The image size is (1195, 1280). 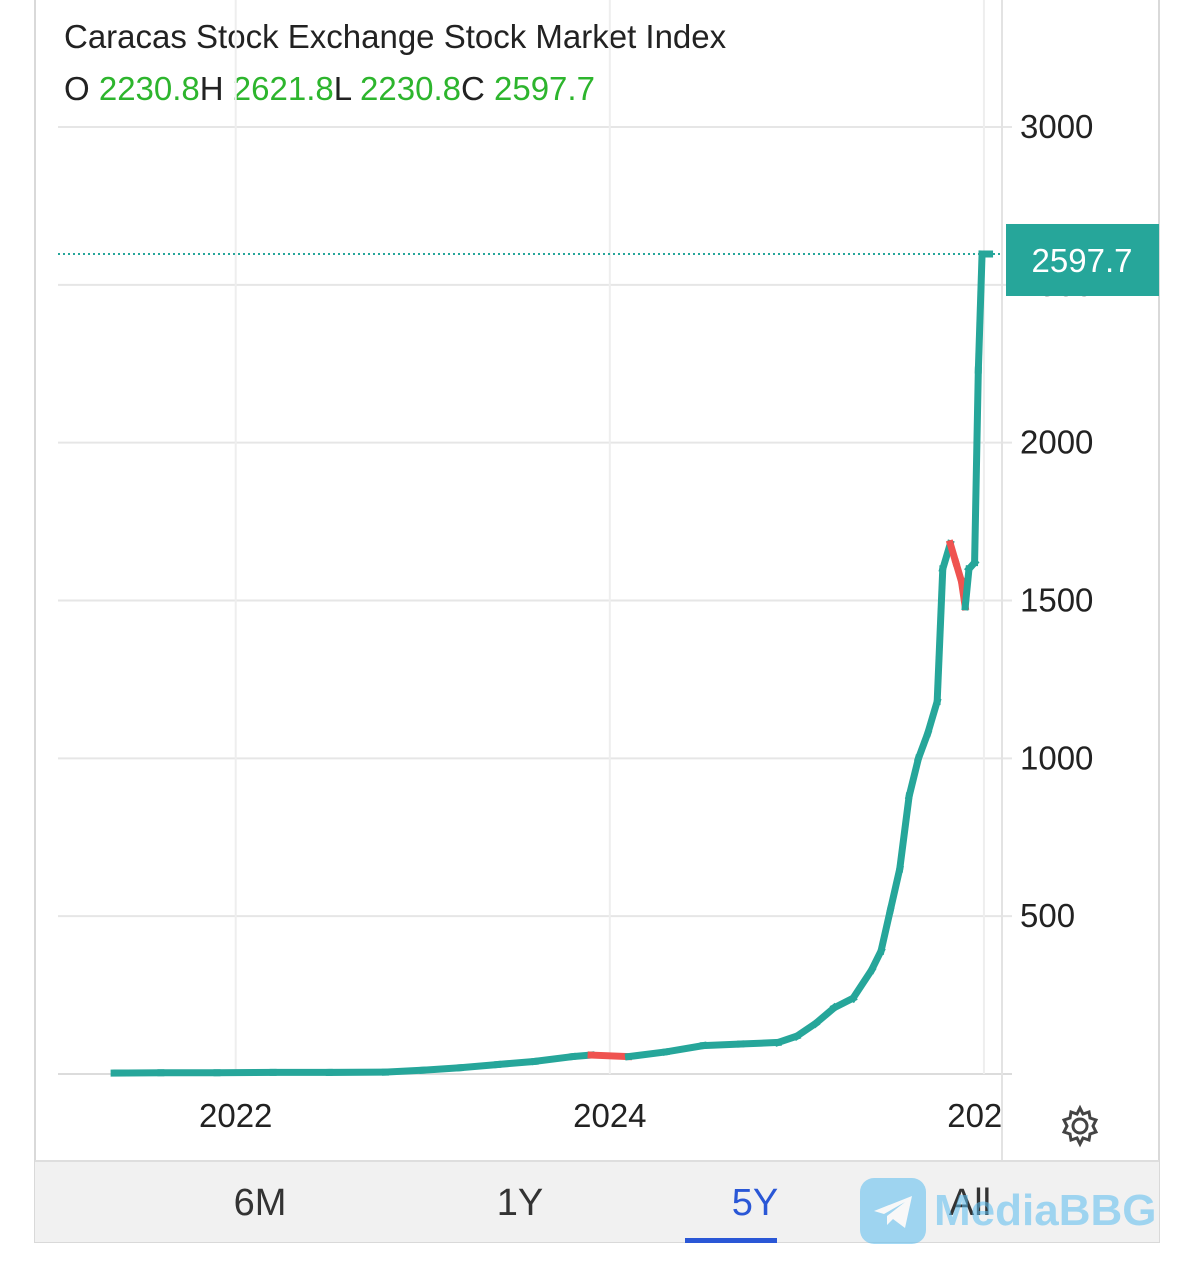 What do you see at coordinates (731, 1240) in the screenshot?
I see `active-tab-underline` at bounding box center [731, 1240].